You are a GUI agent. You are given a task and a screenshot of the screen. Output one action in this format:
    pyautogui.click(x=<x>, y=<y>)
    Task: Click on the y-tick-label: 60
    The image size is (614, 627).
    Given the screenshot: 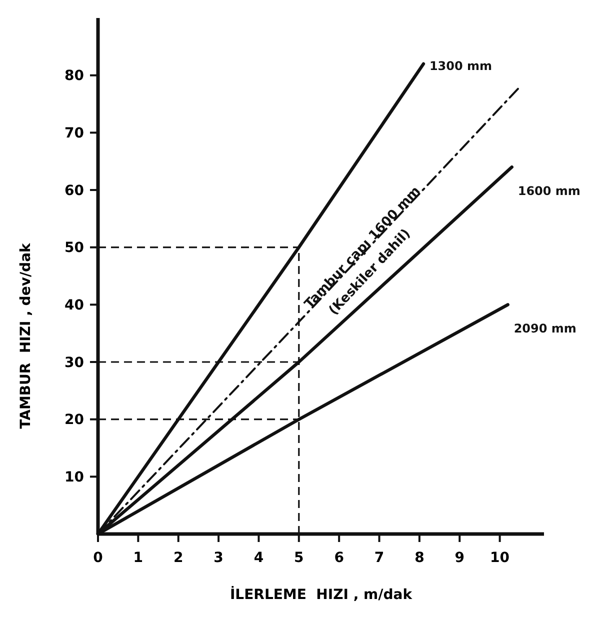 What is the action you would take?
    pyautogui.click(x=74, y=190)
    